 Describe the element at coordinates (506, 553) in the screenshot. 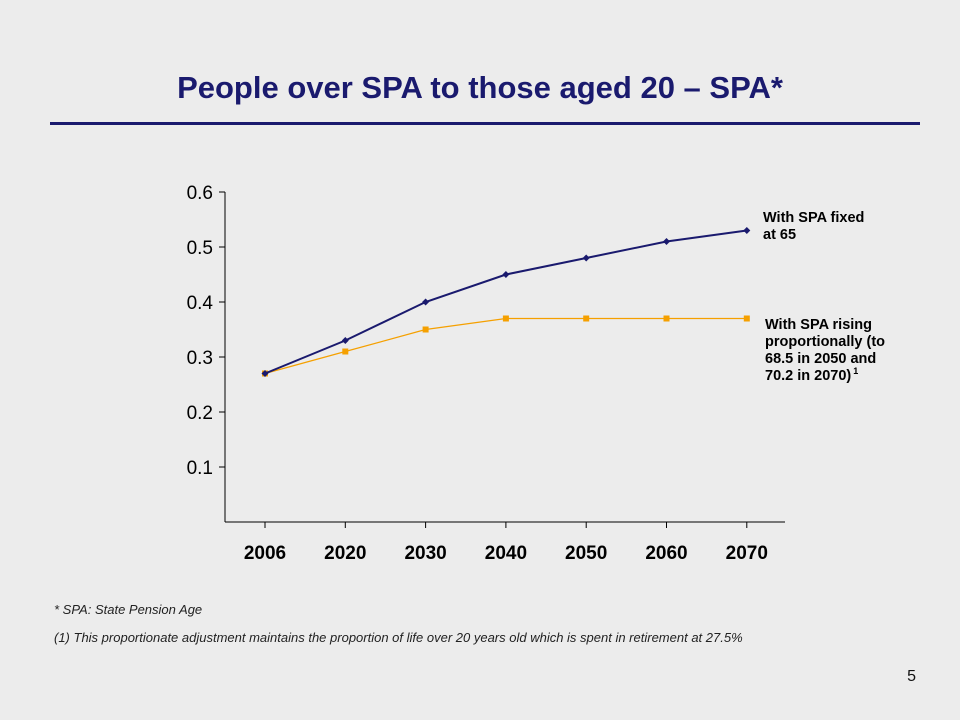

I see `x-tick-label: 2040` at that location.